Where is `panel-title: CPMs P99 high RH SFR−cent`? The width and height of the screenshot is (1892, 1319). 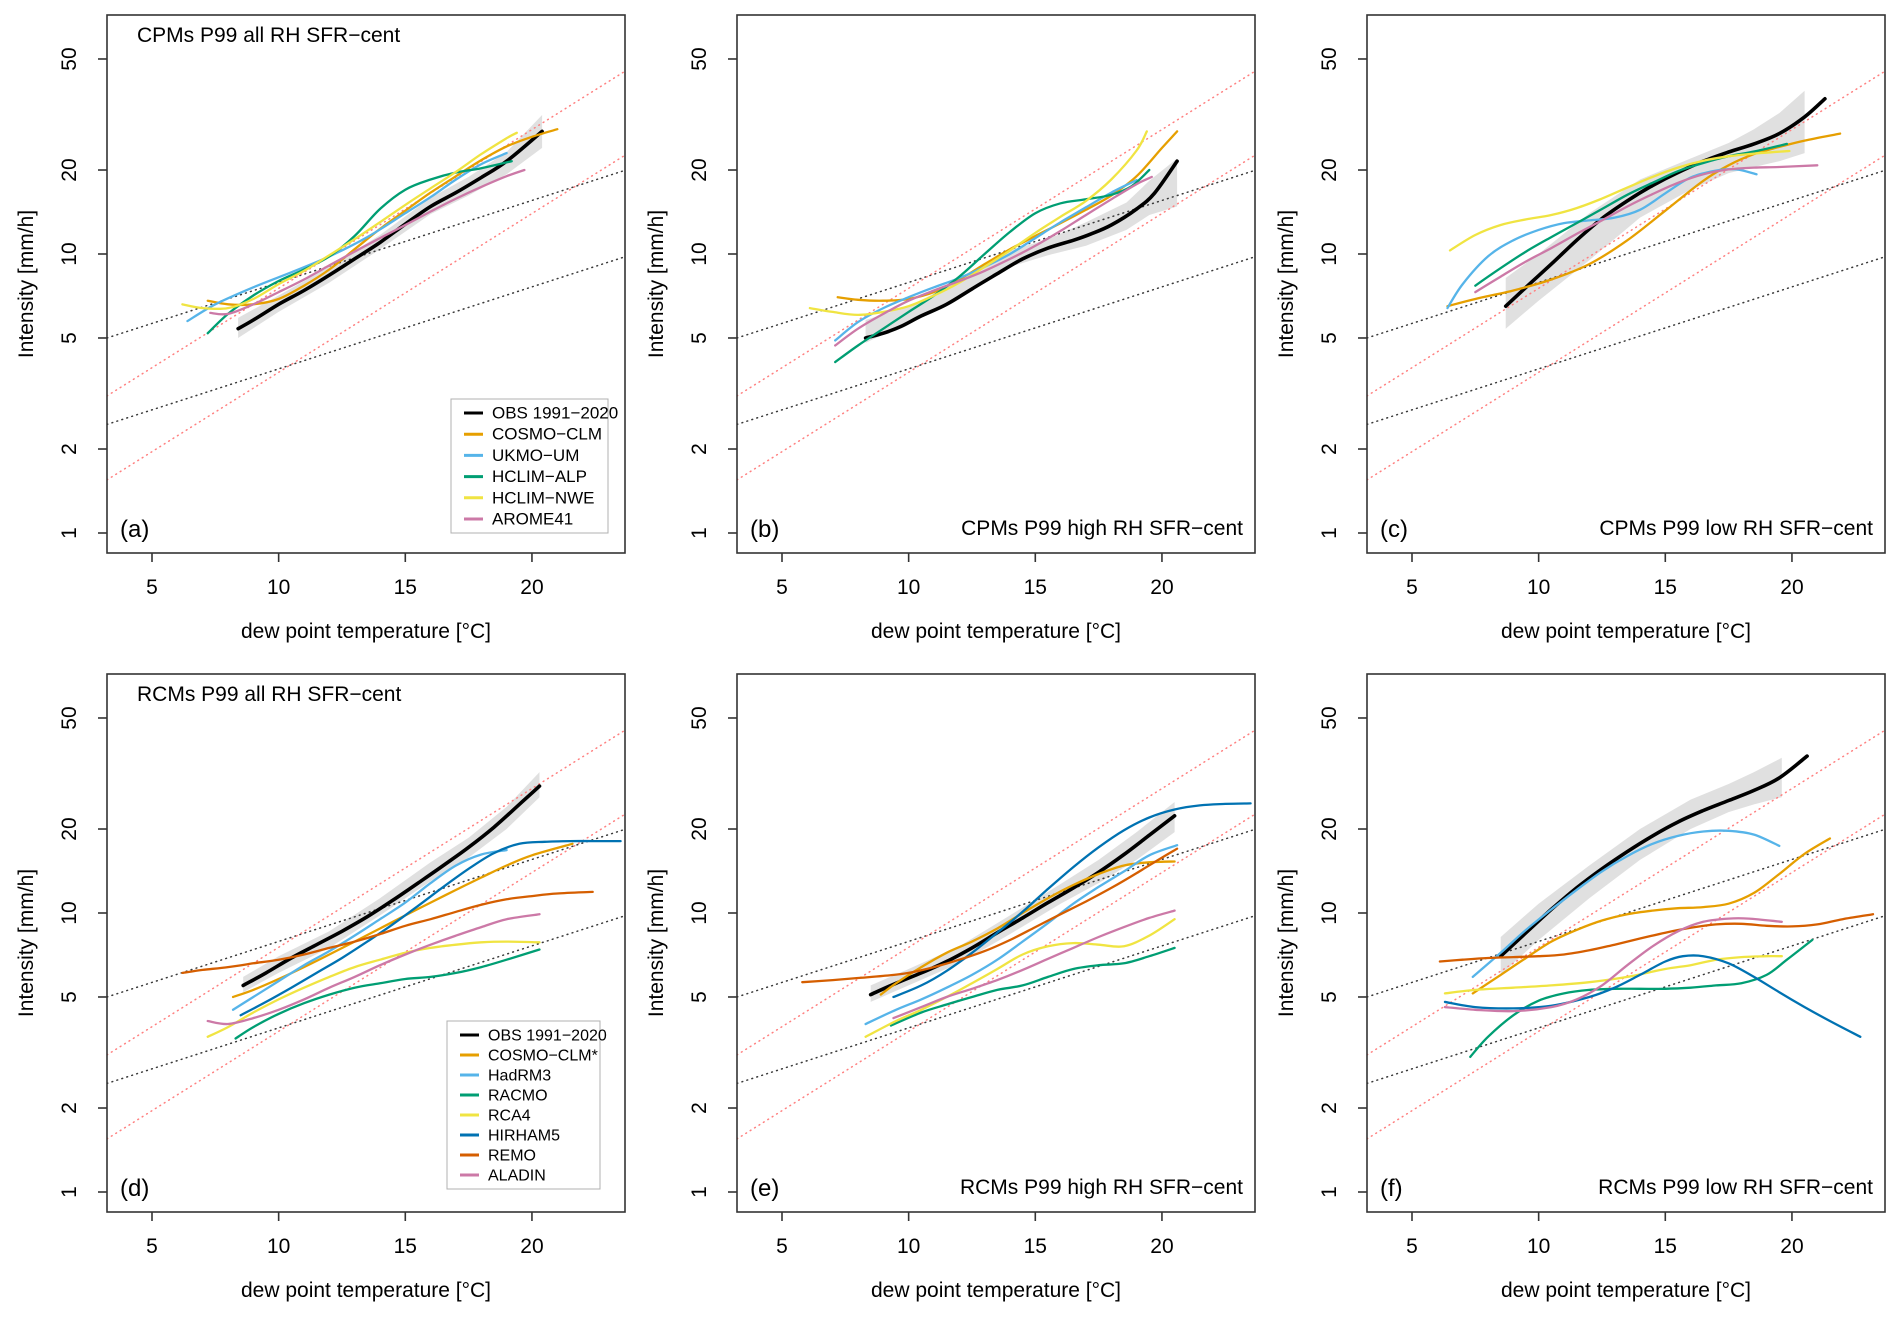 panel-title: CPMs P99 high RH SFR−cent is located at coordinates (1102, 528).